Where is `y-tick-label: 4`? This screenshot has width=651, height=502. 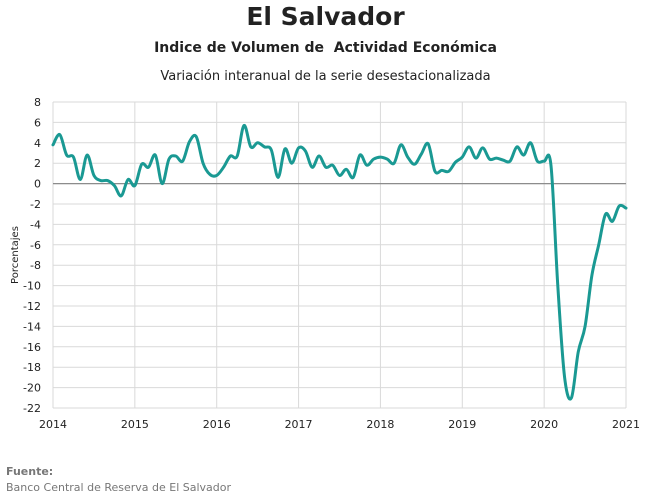
y-tick-label: 4 is located at coordinates (37, 143).